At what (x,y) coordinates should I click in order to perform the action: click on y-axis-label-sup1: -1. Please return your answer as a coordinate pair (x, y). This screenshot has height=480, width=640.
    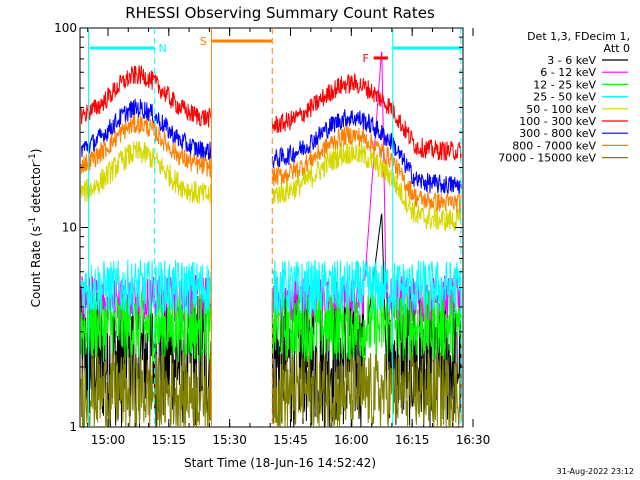
    Looking at the image, I should click on (33, 221).